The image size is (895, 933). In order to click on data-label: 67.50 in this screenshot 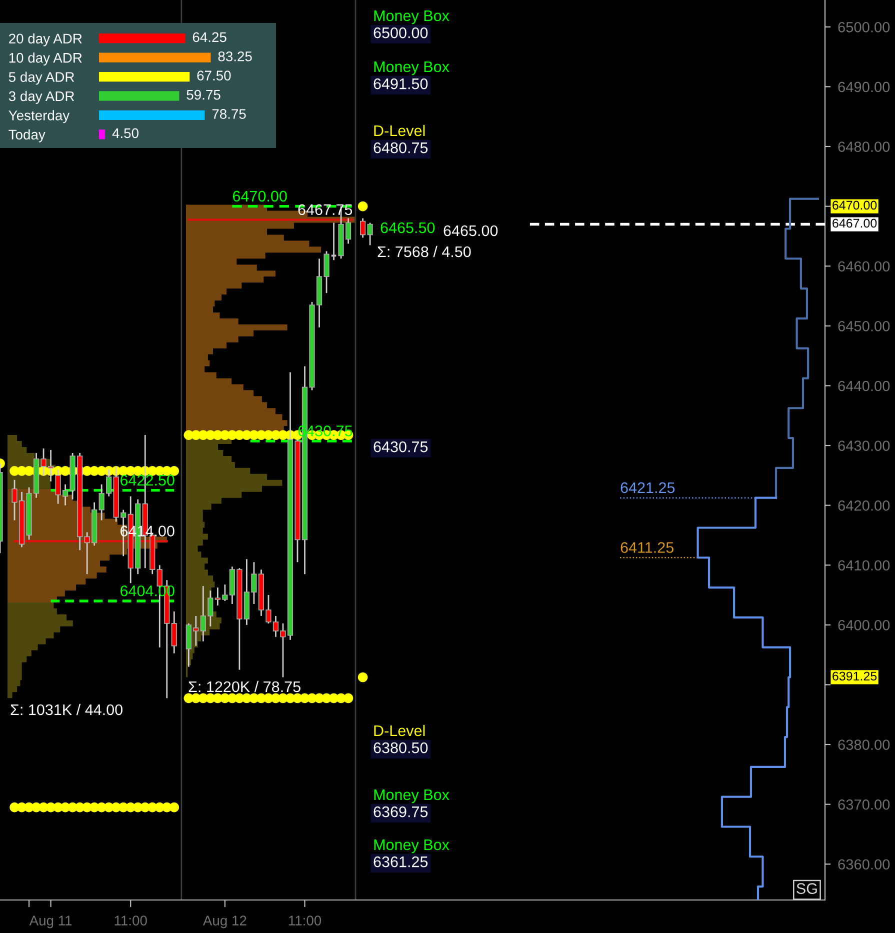, I will do `click(214, 75)`.